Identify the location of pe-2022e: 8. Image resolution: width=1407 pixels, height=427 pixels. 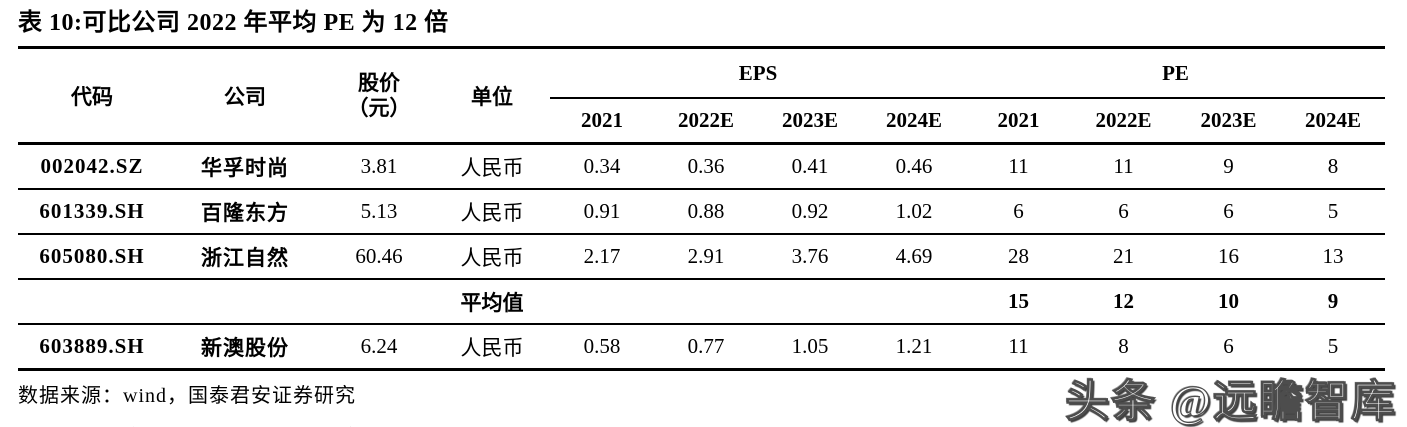
(1123, 346).